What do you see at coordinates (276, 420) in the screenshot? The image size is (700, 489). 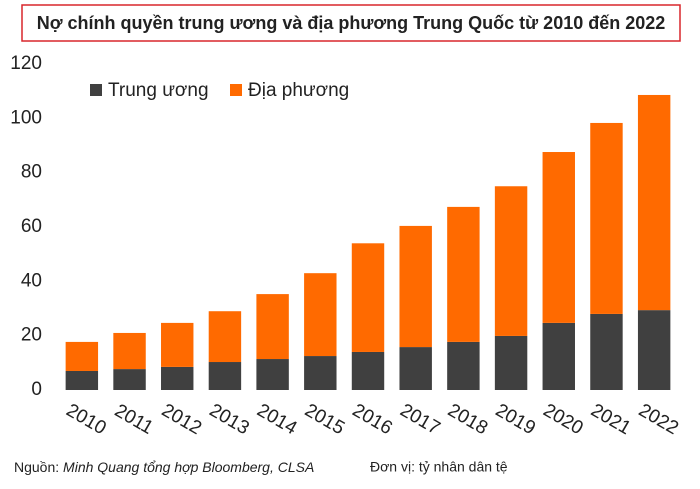 I see `x-tick-label: 2014` at bounding box center [276, 420].